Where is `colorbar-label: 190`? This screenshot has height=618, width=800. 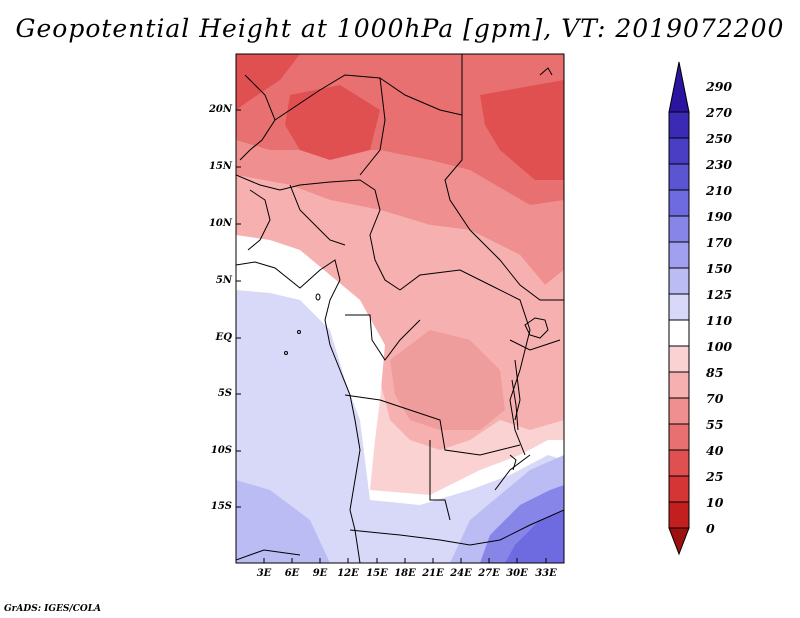 colorbar-label: 190 is located at coordinates (719, 216).